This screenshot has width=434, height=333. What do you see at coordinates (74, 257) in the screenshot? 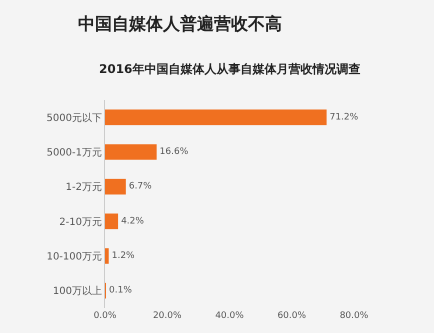
I see `y-tick-label: 10-100万元` at bounding box center [74, 257].